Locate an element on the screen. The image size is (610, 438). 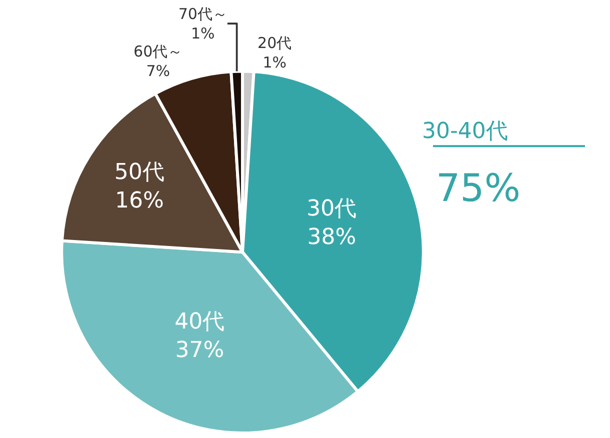
data-label: 7% is located at coordinates (158, 71).